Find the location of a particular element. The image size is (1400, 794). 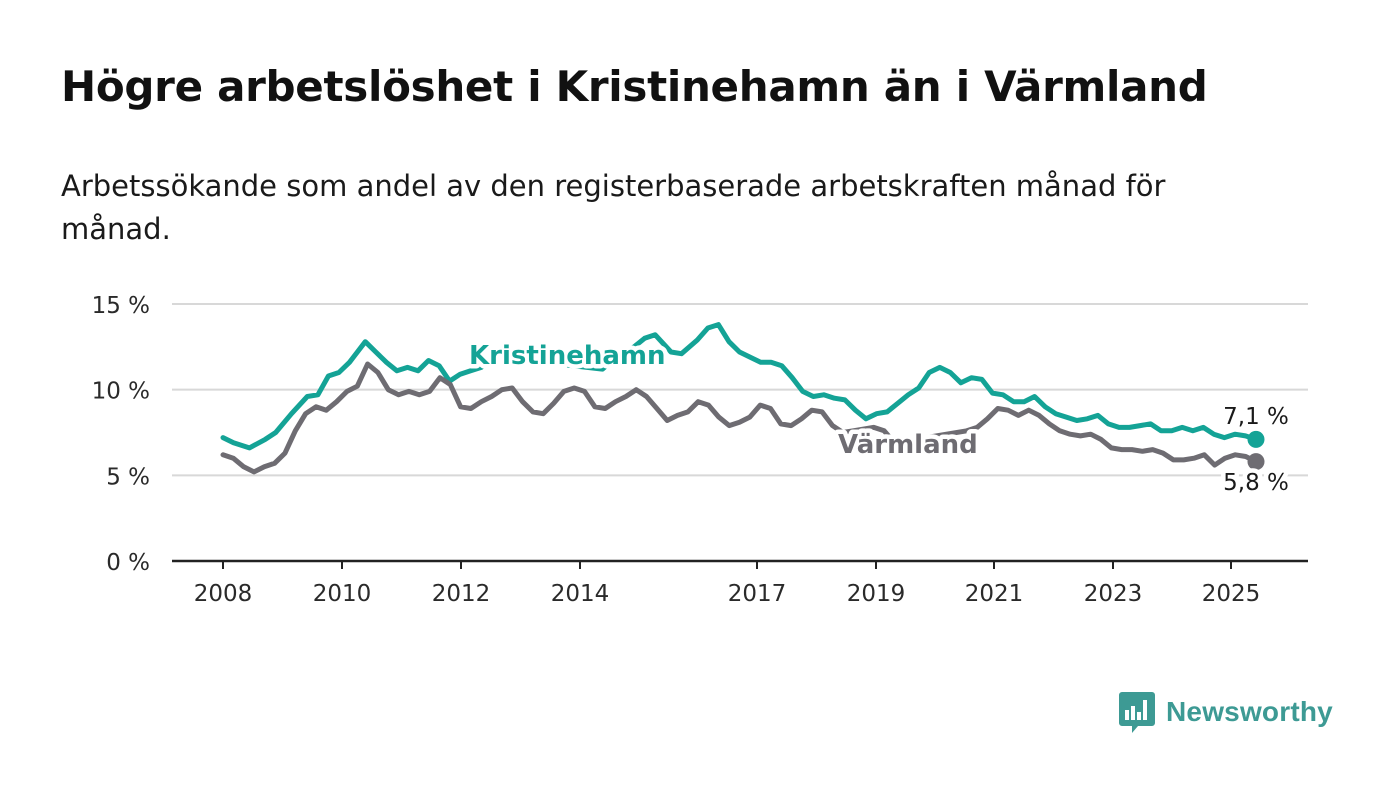

newsworthy-logo: Newsworthy is located at coordinates (1225, 712).